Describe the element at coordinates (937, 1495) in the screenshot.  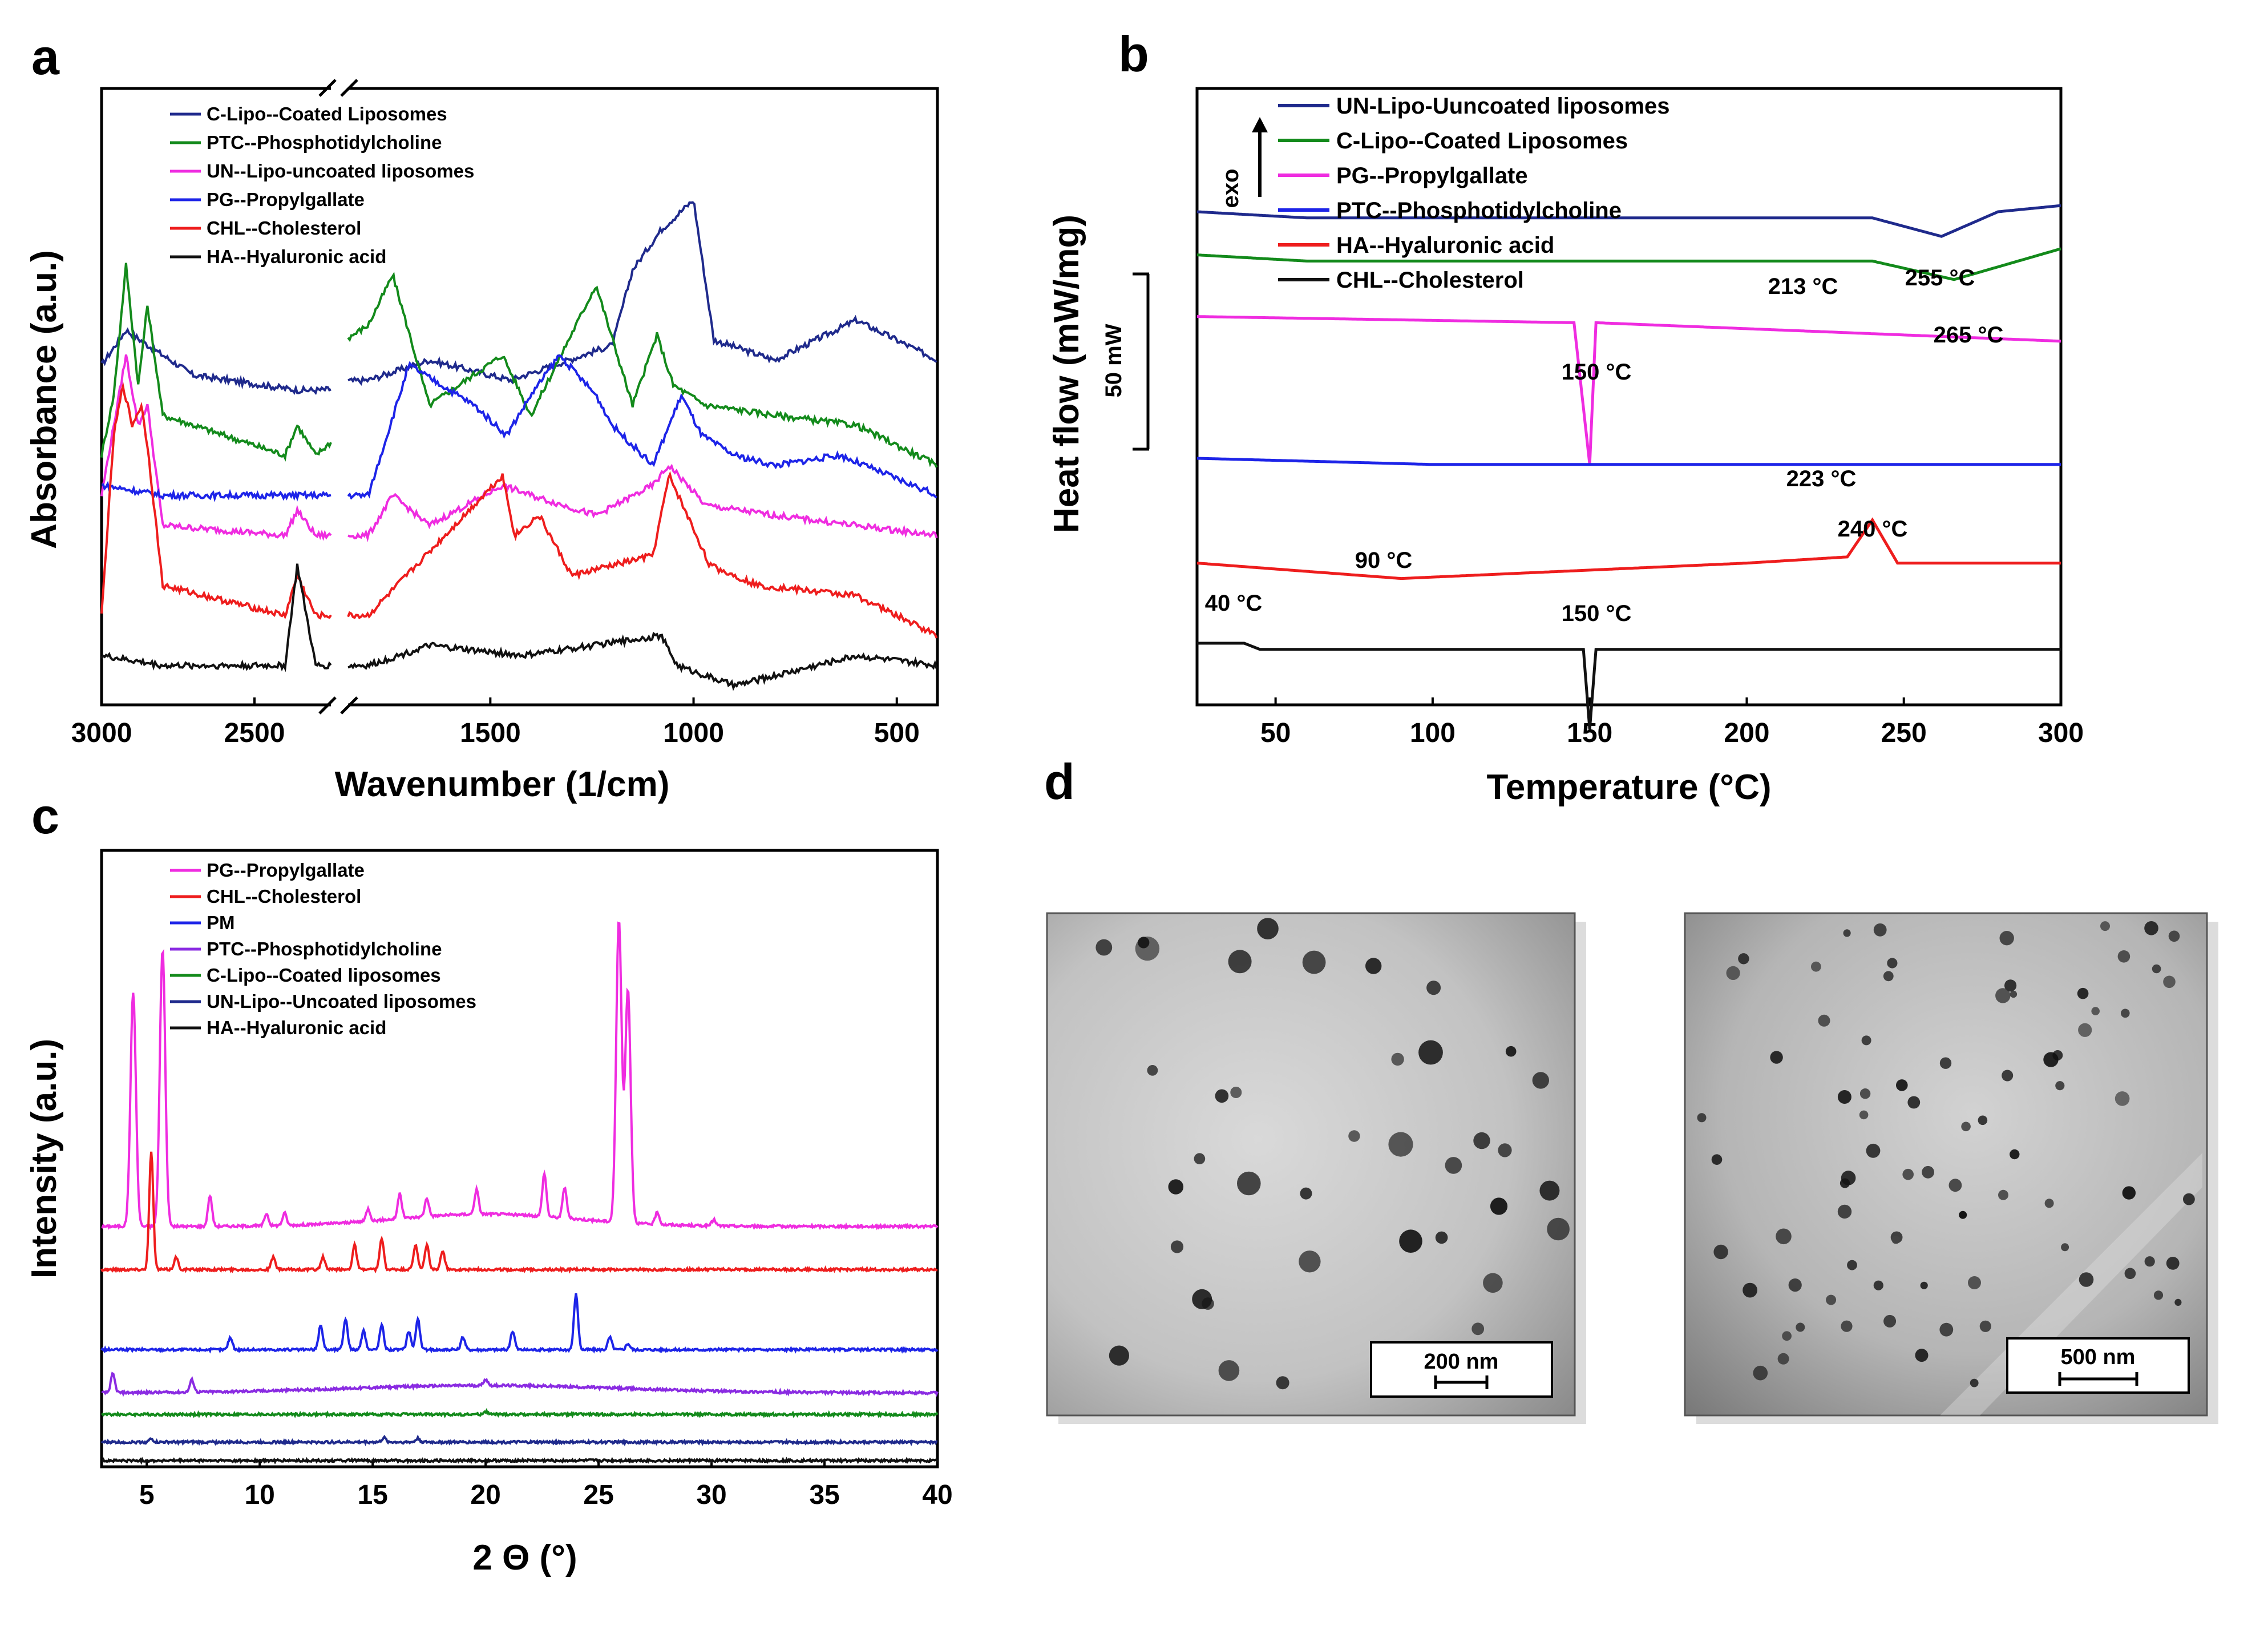
I see `x-tick-label: 40` at that location.